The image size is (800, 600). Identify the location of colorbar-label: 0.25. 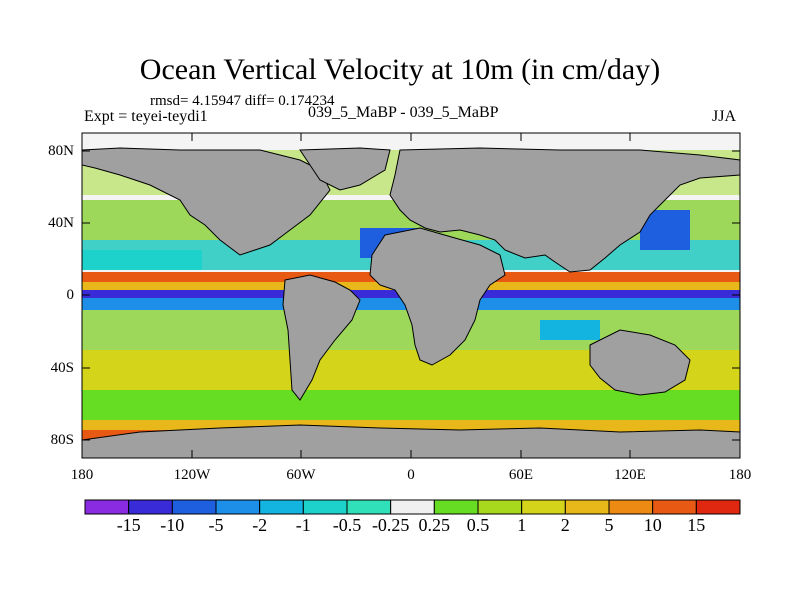
(434, 525).